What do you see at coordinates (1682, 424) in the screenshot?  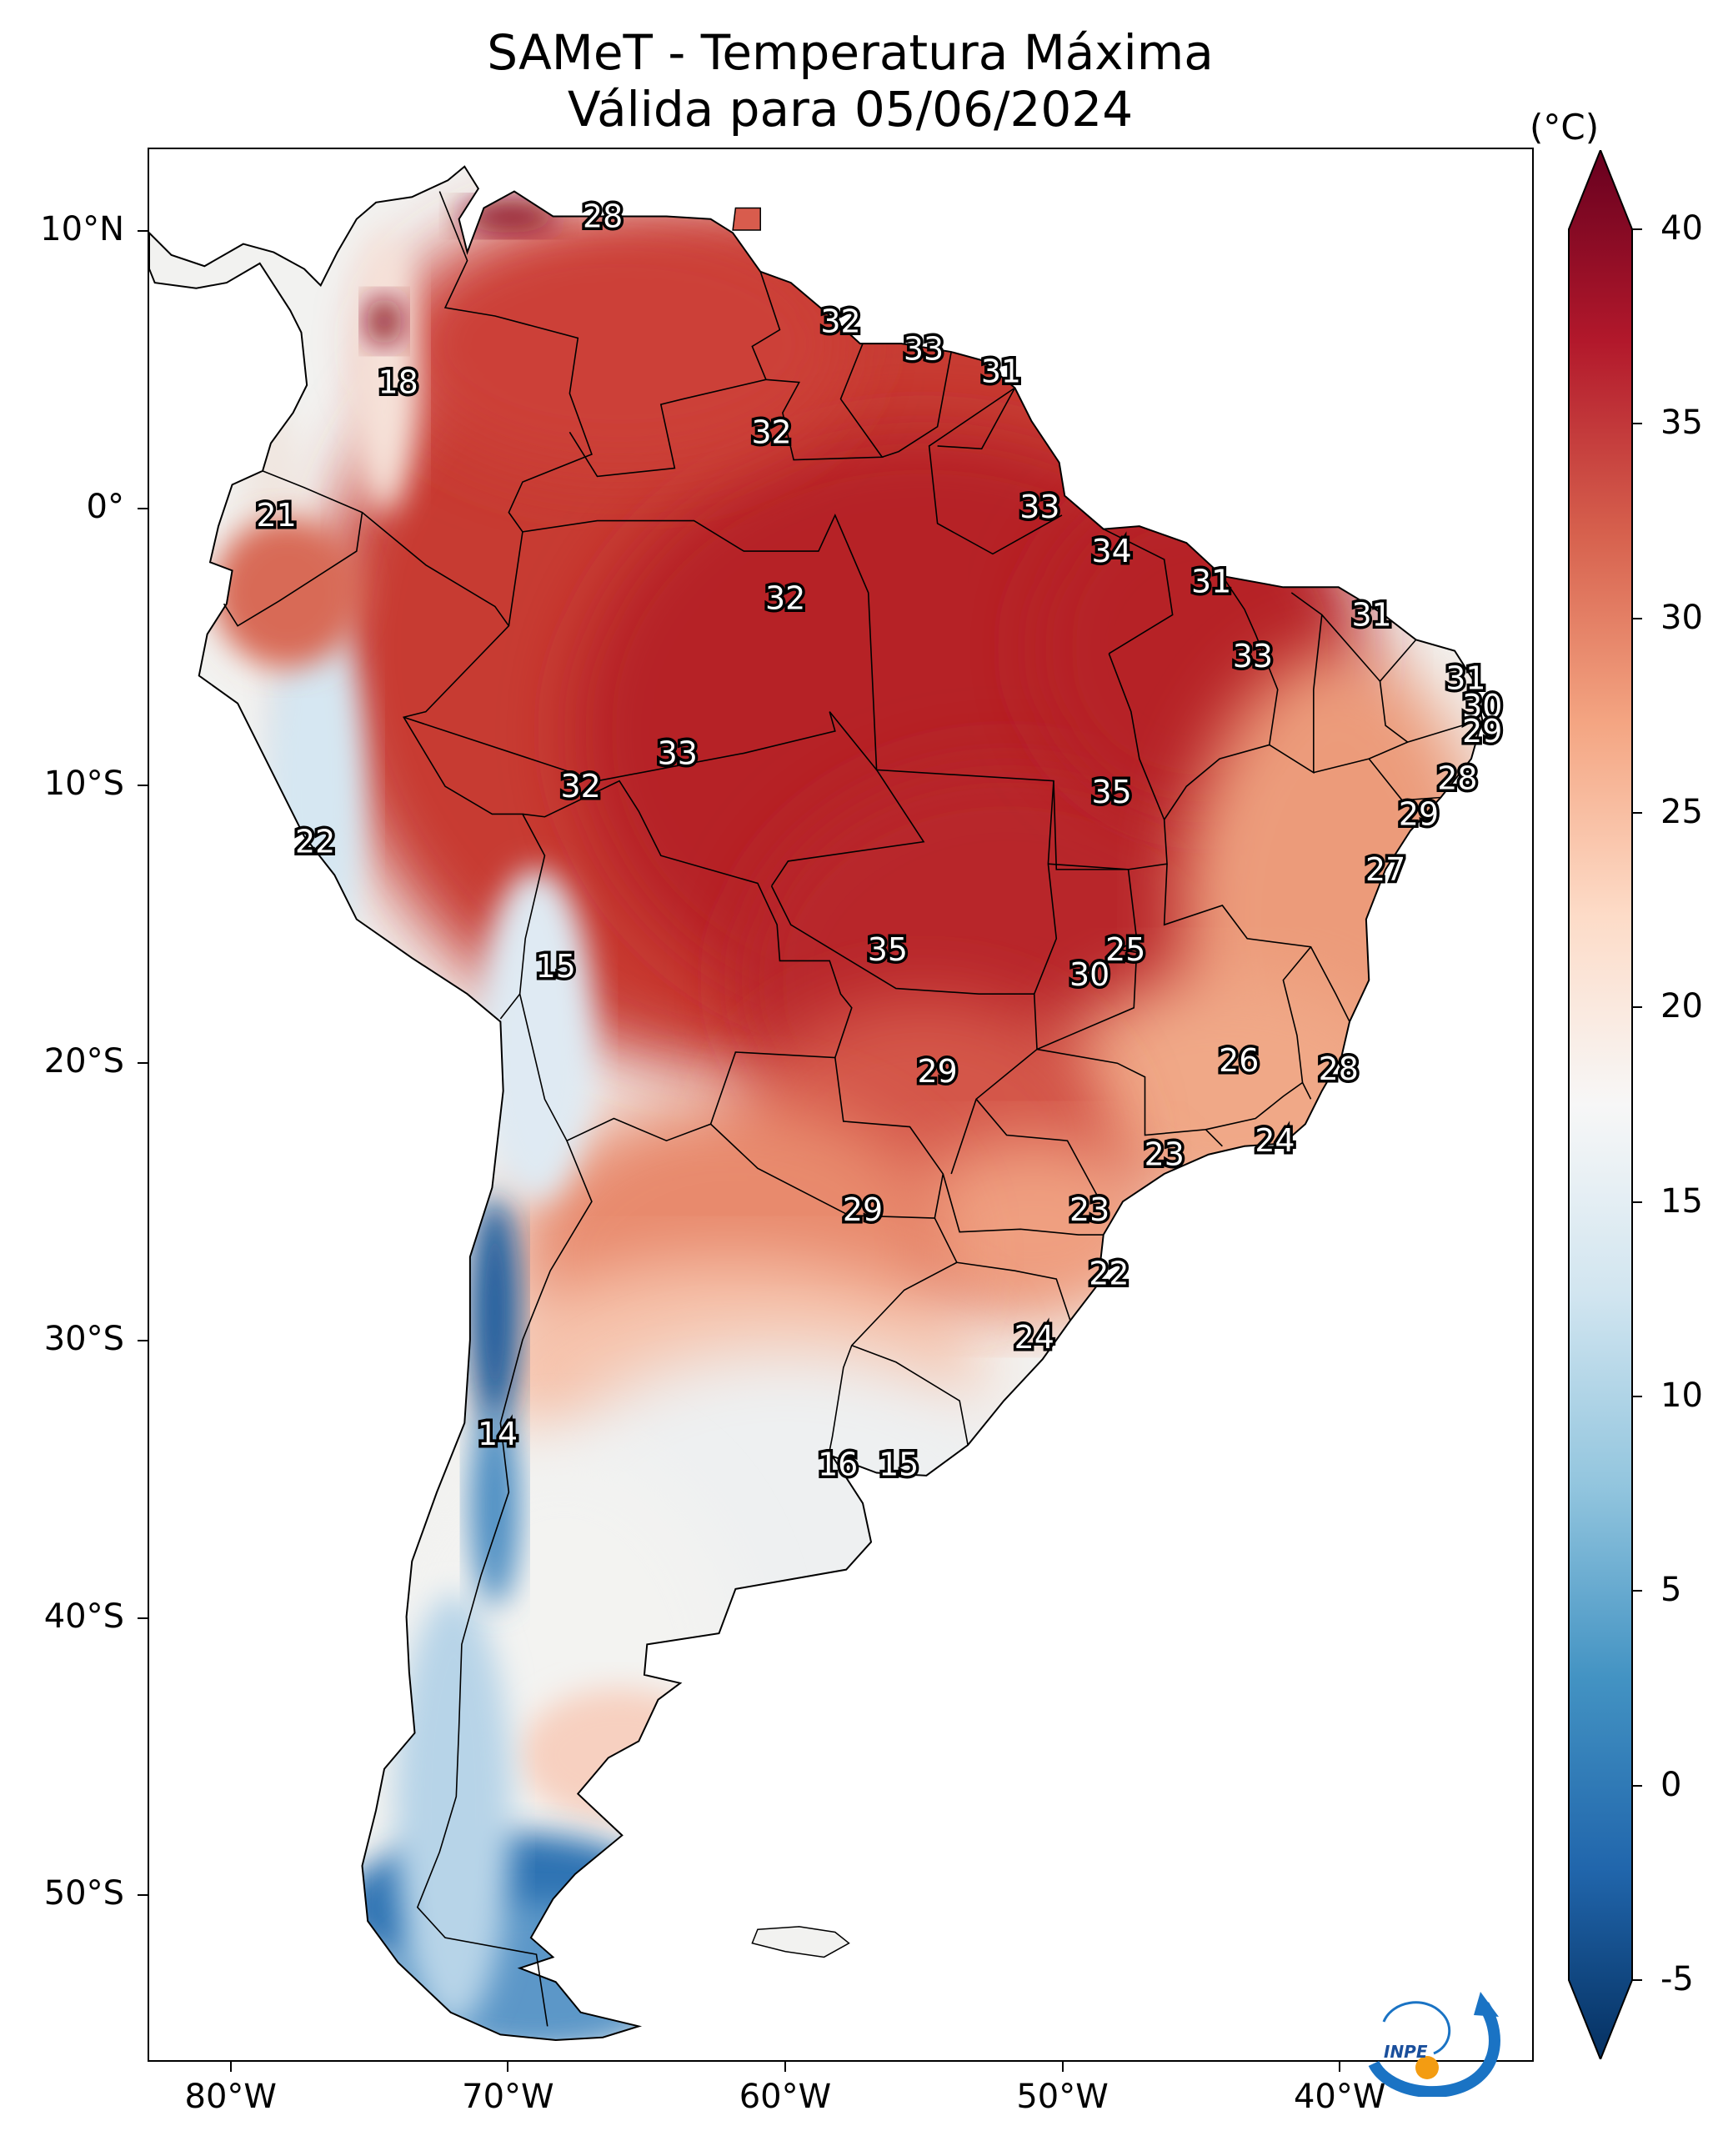 I see `colorbar-tick-label: 35` at bounding box center [1682, 424].